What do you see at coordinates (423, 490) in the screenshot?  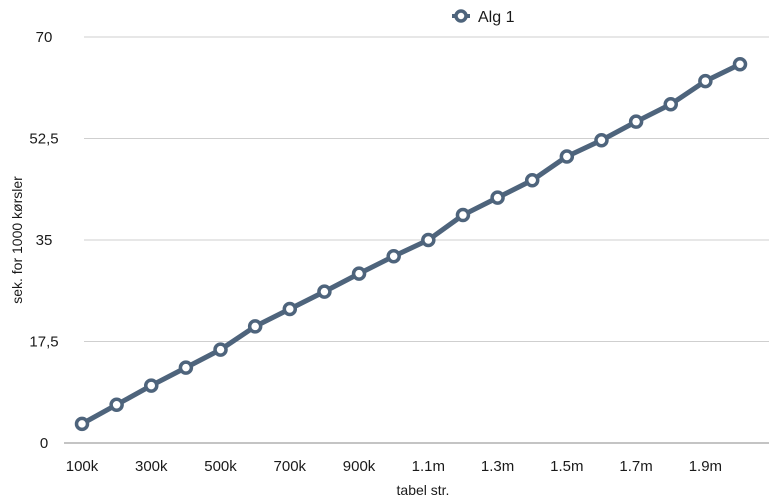 I see `x-axis-label: tabel str.` at bounding box center [423, 490].